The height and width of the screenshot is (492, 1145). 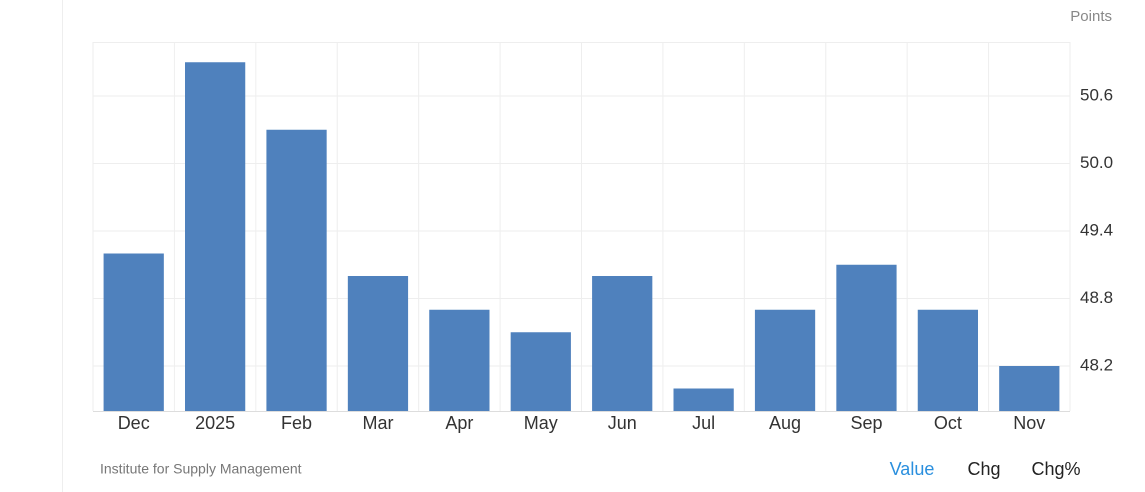 I want to click on x-tick-label: Jun, so click(x=622, y=423).